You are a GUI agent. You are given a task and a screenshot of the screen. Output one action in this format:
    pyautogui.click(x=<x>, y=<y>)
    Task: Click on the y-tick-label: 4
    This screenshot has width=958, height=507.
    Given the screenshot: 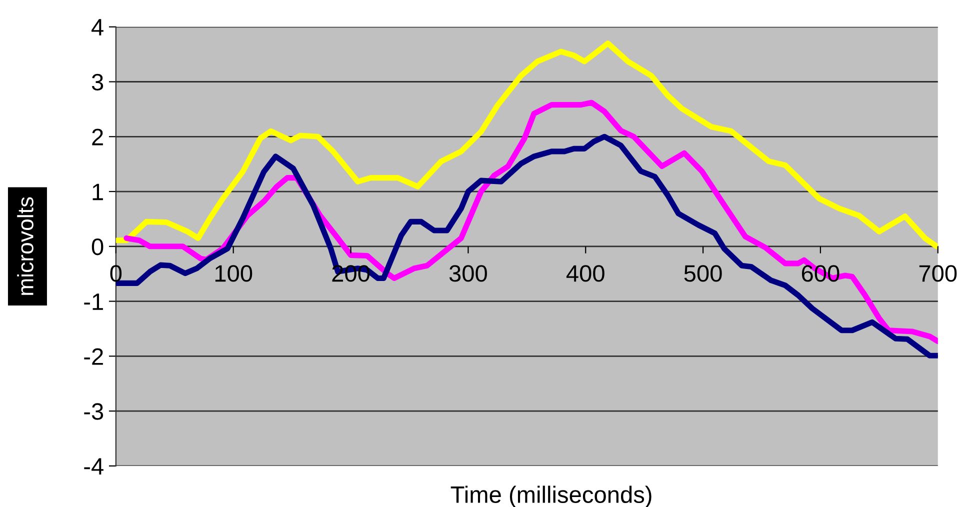 What is the action you would take?
    pyautogui.click(x=98, y=27)
    